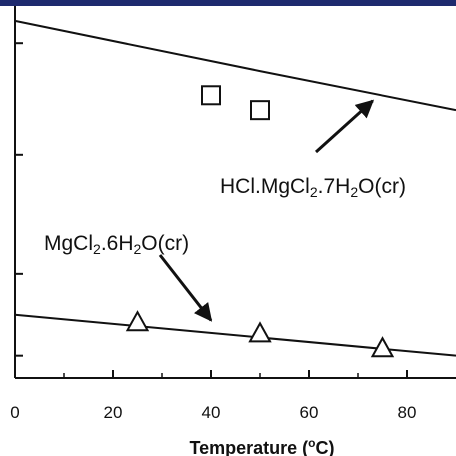  I want to click on x-axis-label: Temperature (oC), so click(261, 446).